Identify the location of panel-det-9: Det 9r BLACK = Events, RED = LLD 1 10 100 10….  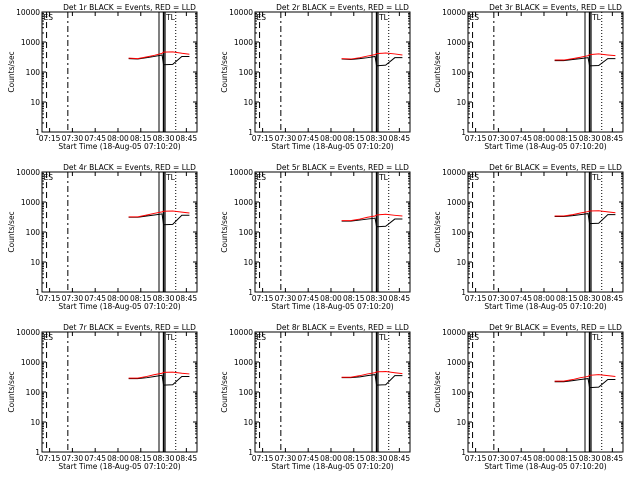
(528, 397).